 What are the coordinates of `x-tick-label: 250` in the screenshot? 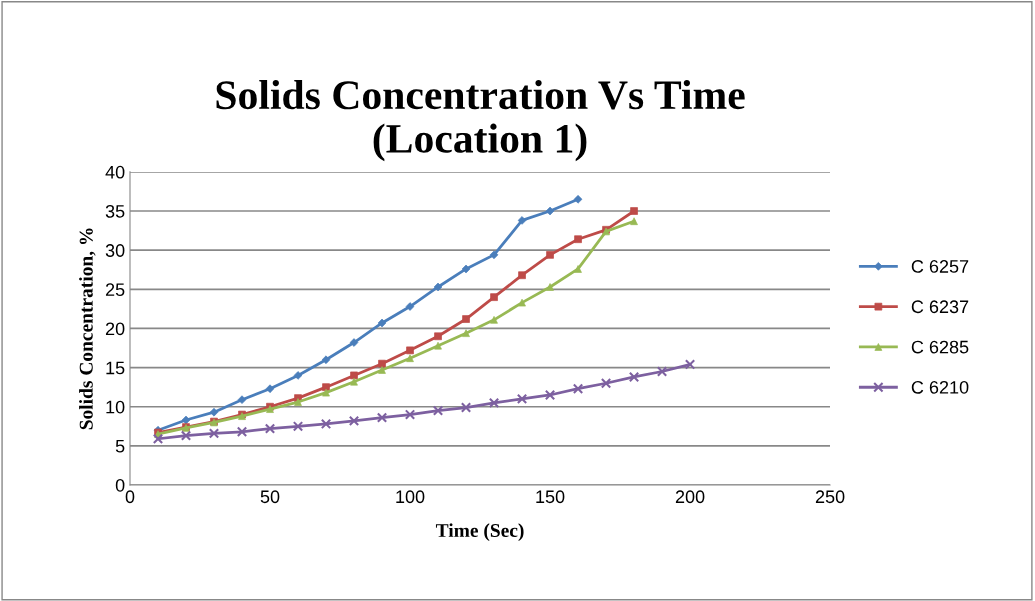 It's located at (830, 497).